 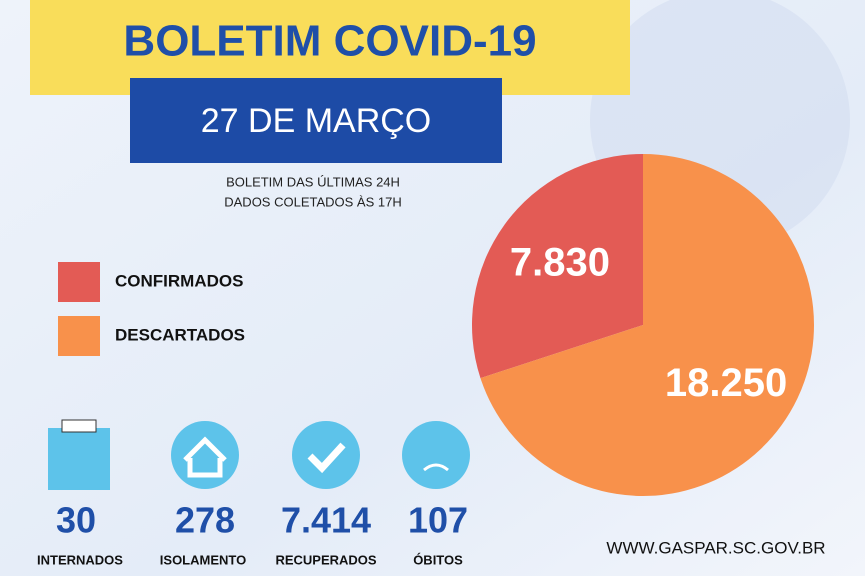 I want to click on stat-label: INTERNADOS, so click(x=80, y=559).